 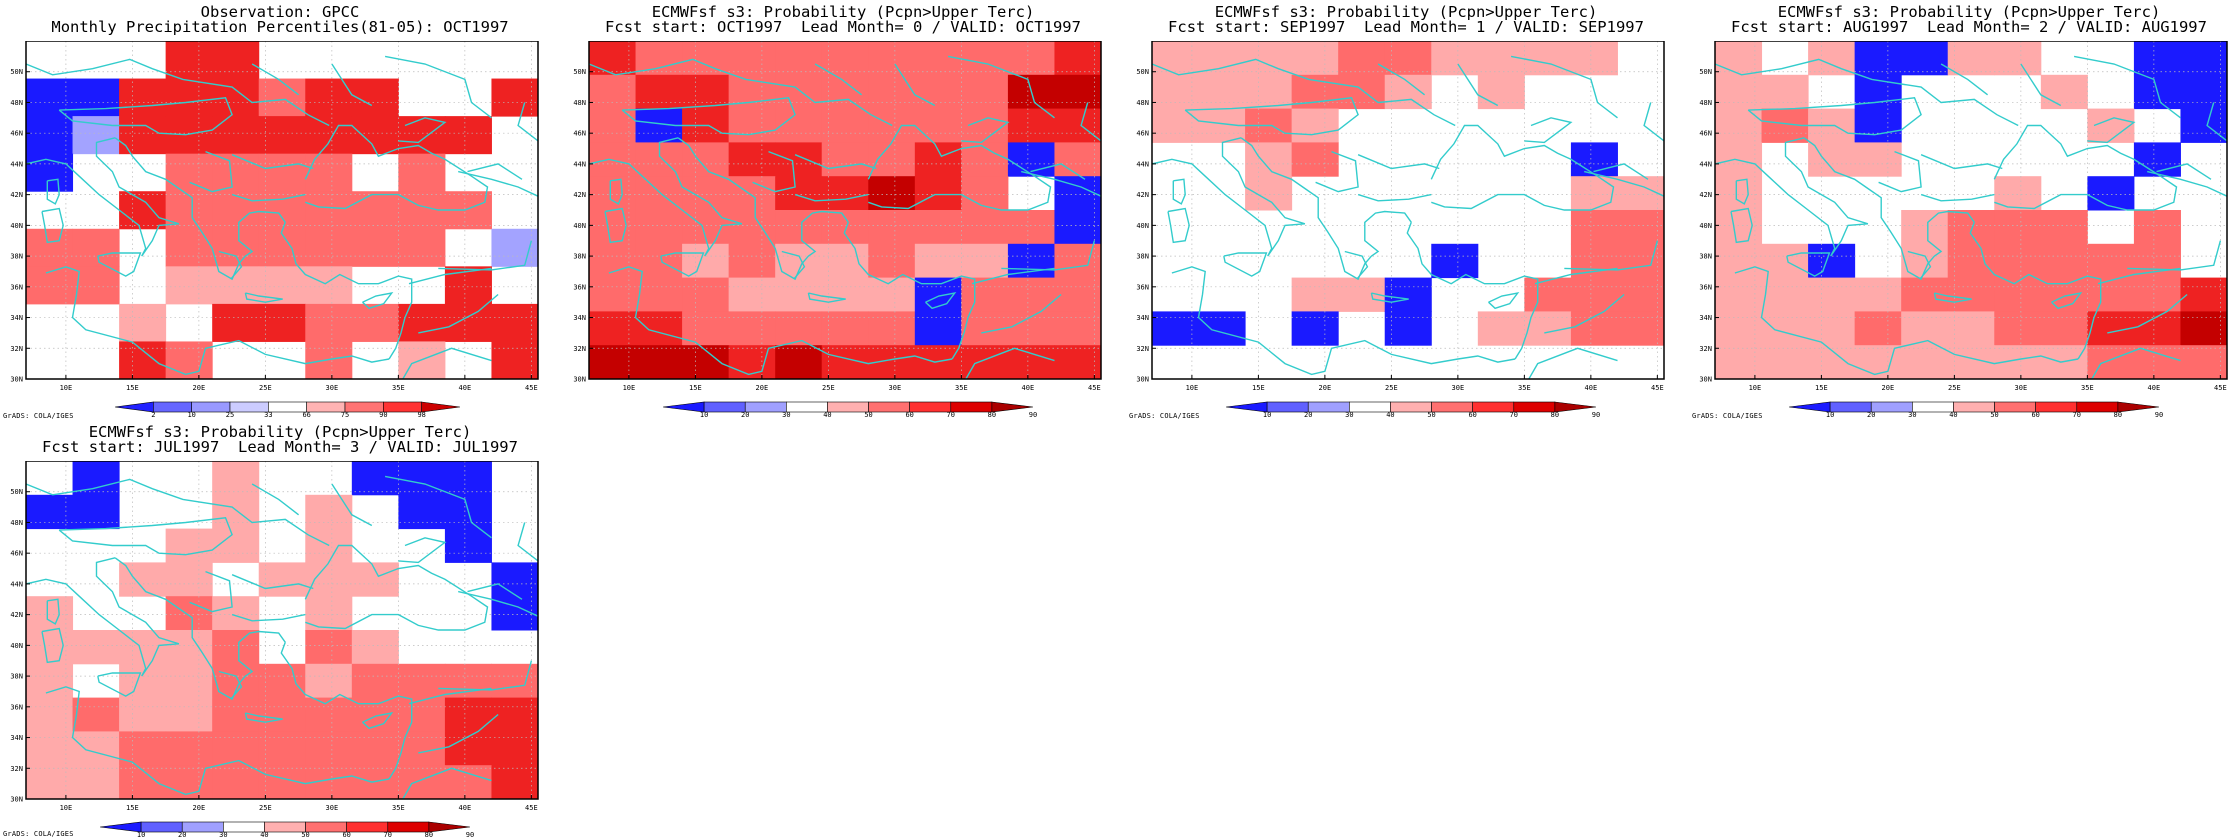 I want to click on x-tick-label: 25E, so click(x=1954, y=388).